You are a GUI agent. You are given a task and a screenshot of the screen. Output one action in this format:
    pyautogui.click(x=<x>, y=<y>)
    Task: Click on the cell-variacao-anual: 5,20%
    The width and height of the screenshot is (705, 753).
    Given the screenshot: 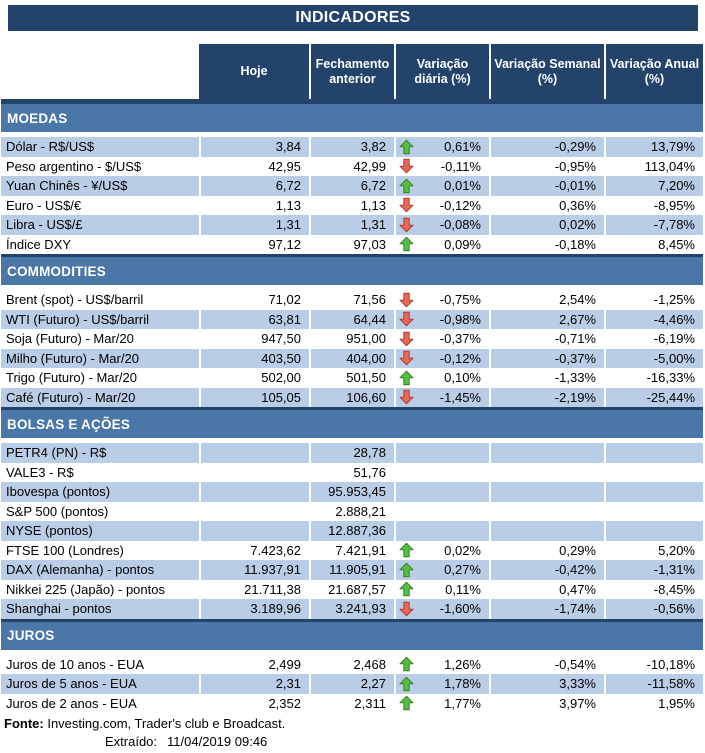 What is the action you would take?
    pyautogui.click(x=653, y=550)
    